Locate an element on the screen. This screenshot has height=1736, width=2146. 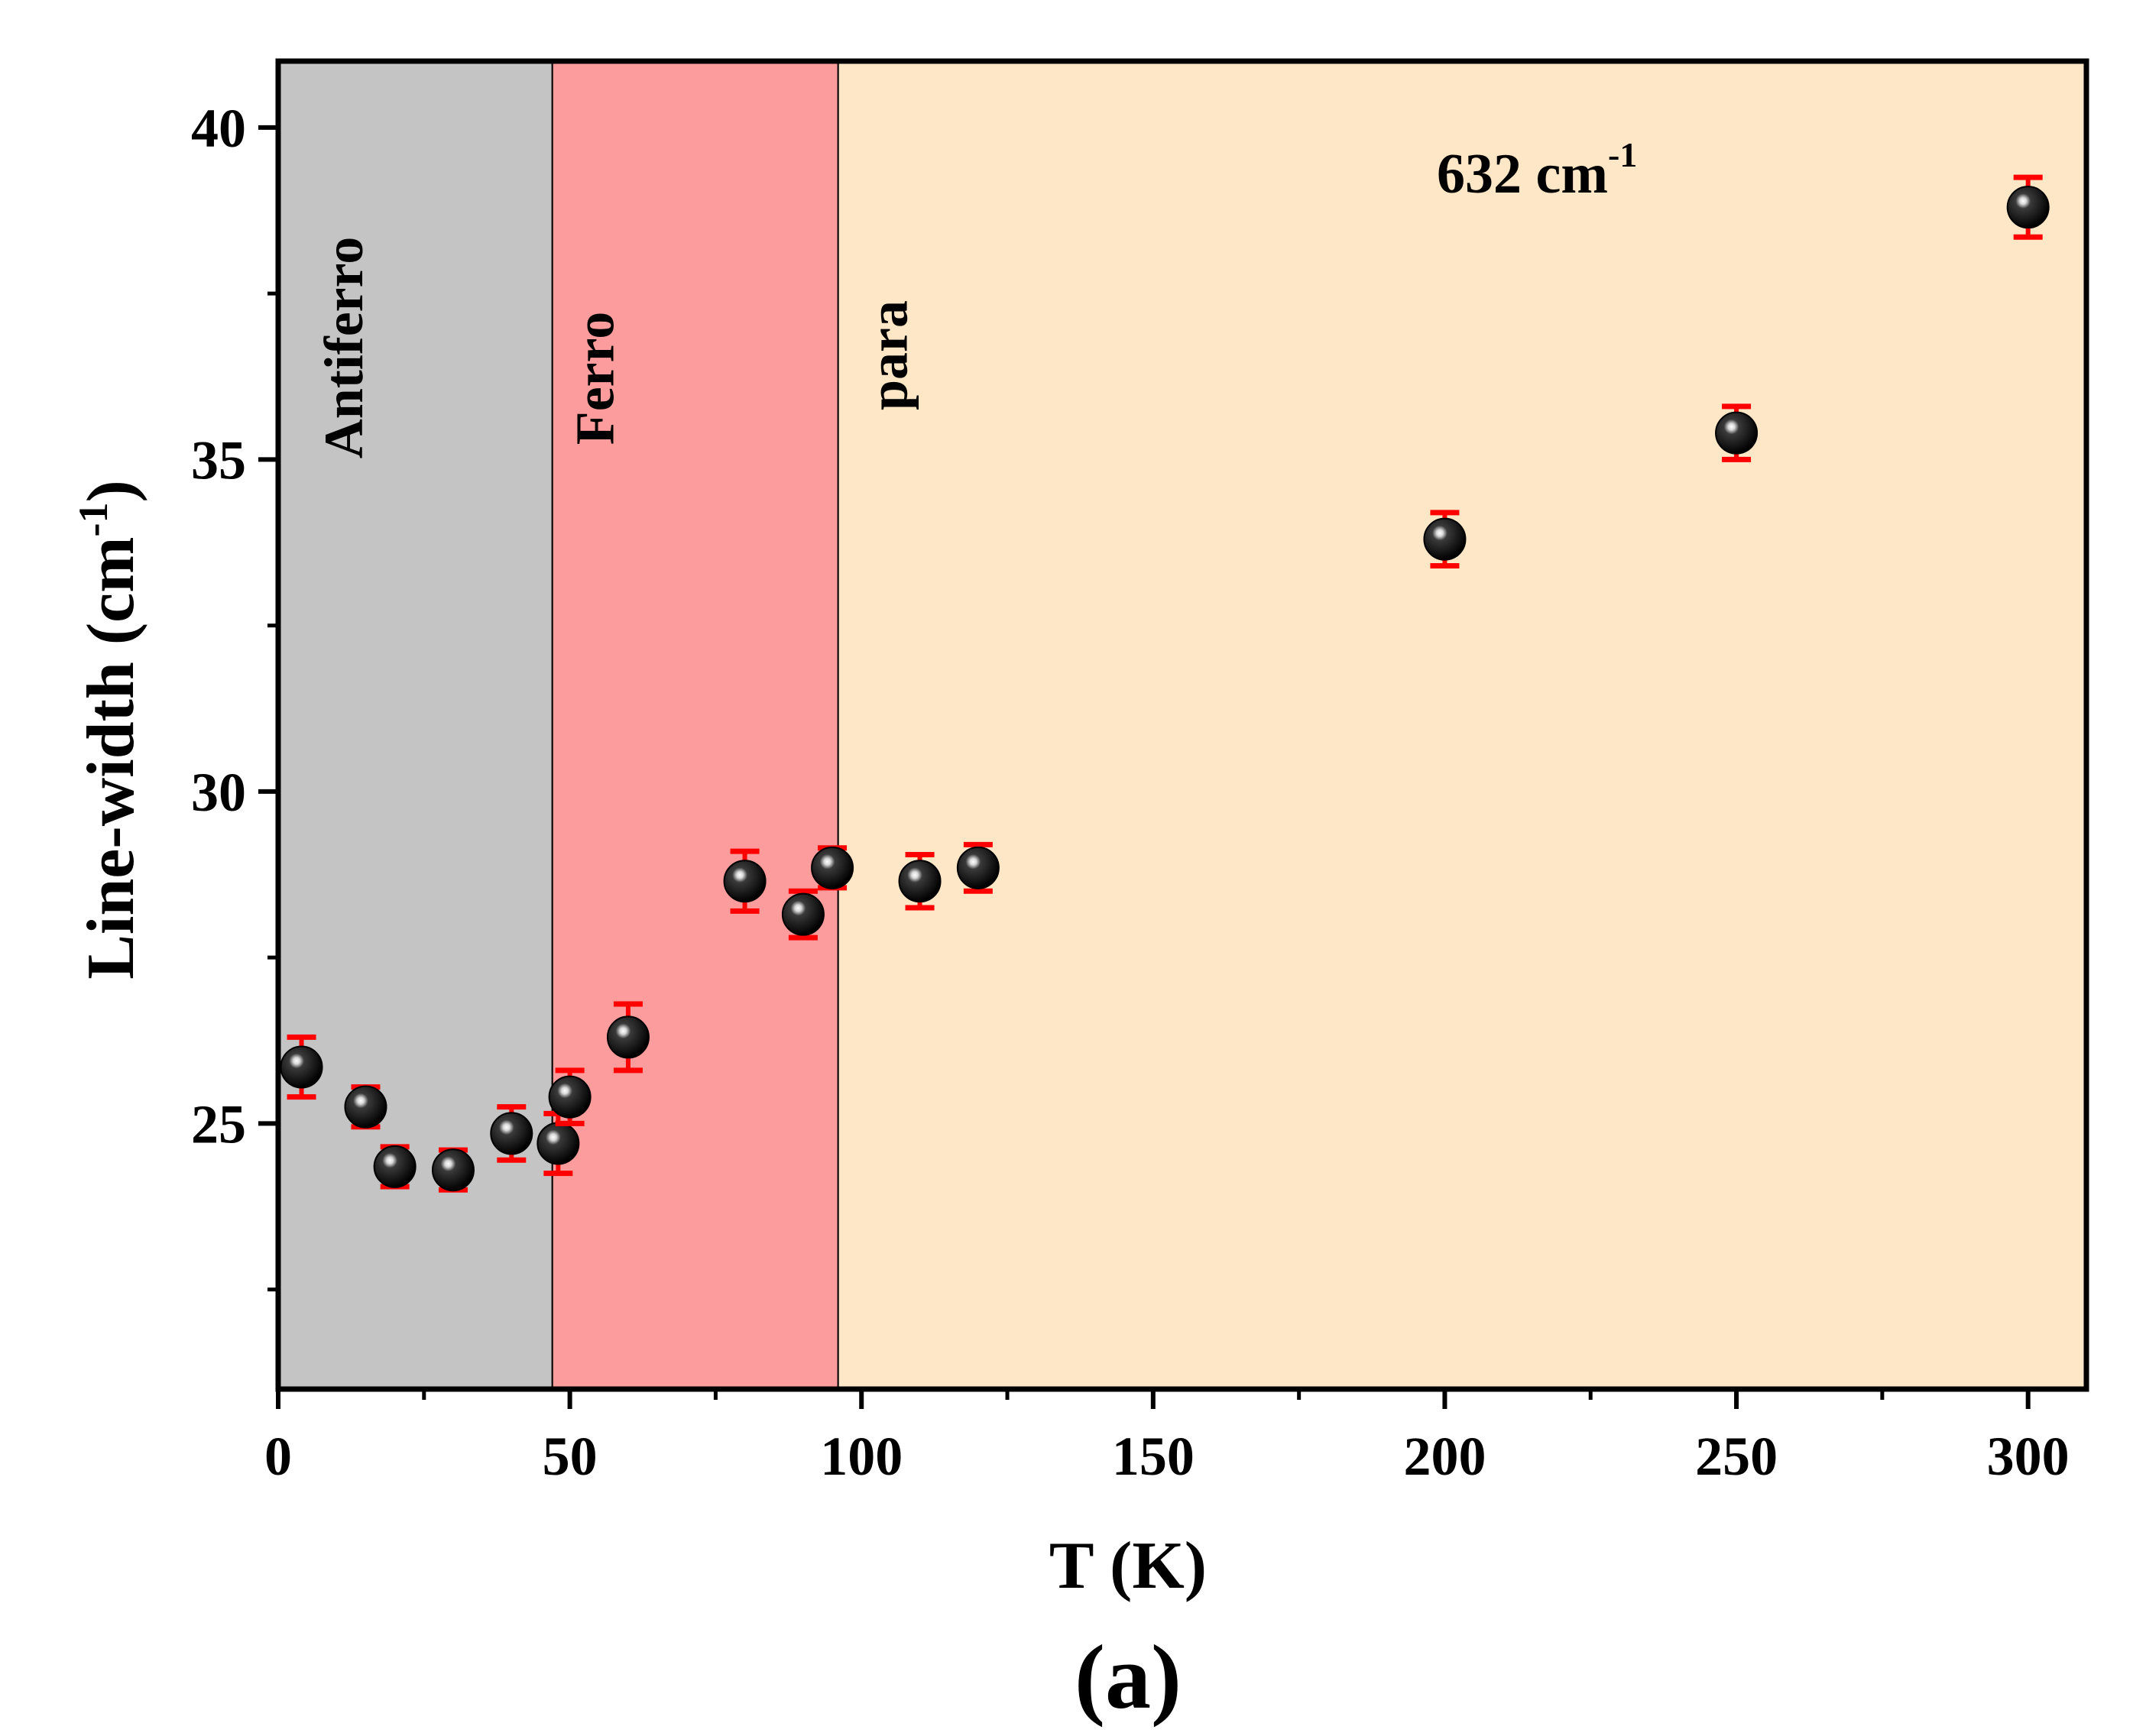
region-label-para: para is located at coordinates (888, 355).